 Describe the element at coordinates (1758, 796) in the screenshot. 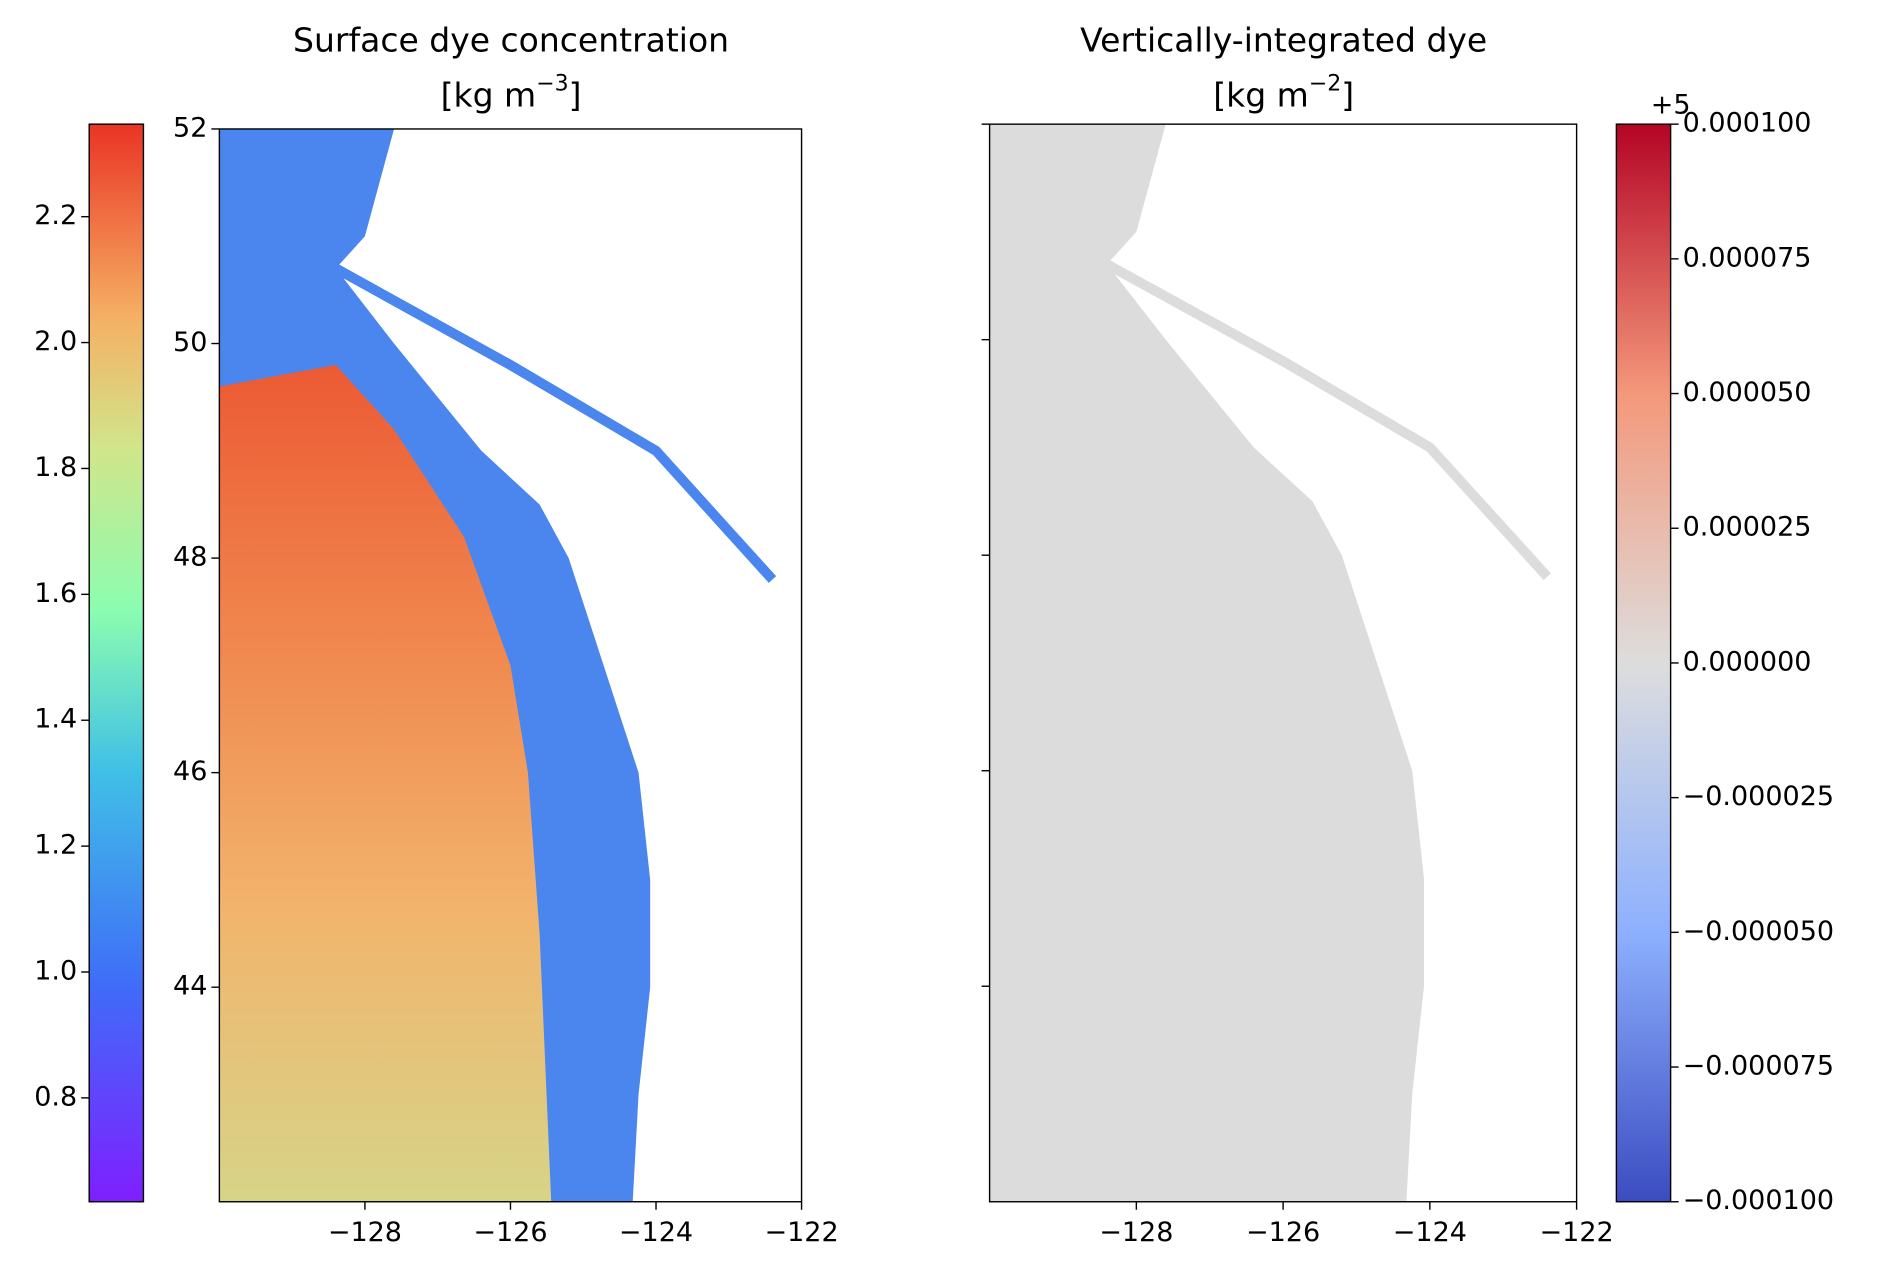

I see `colorbar-tick-label: −0.000025` at that location.